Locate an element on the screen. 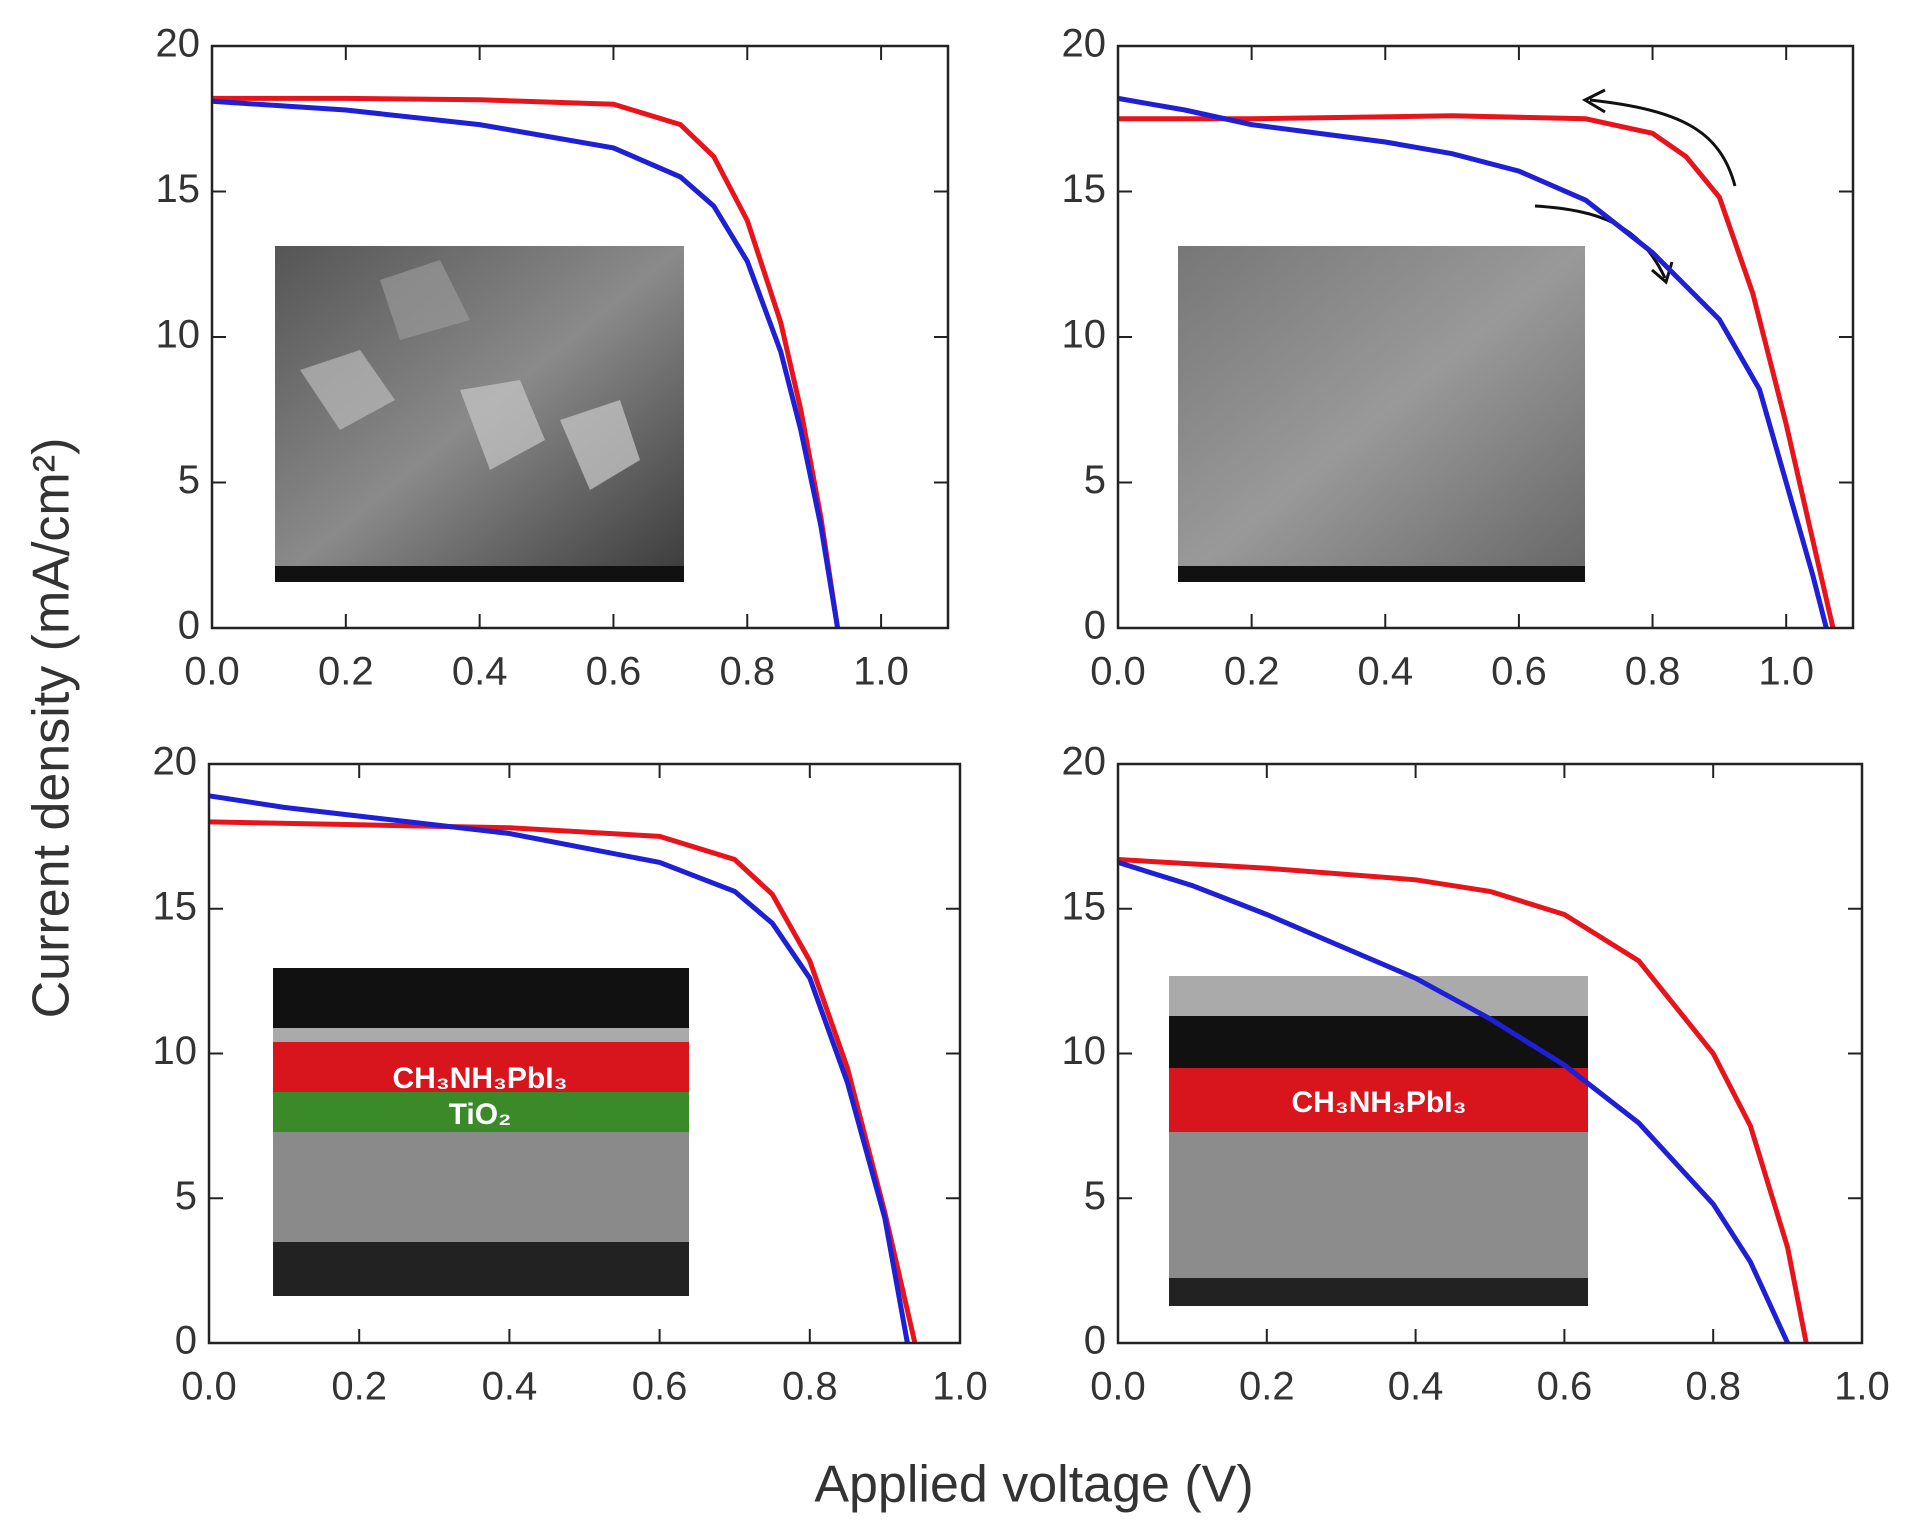 The height and width of the screenshot is (1528, 1908). x-axis-label: Applied voltage (V) is located at coordinates (1033, 1485).